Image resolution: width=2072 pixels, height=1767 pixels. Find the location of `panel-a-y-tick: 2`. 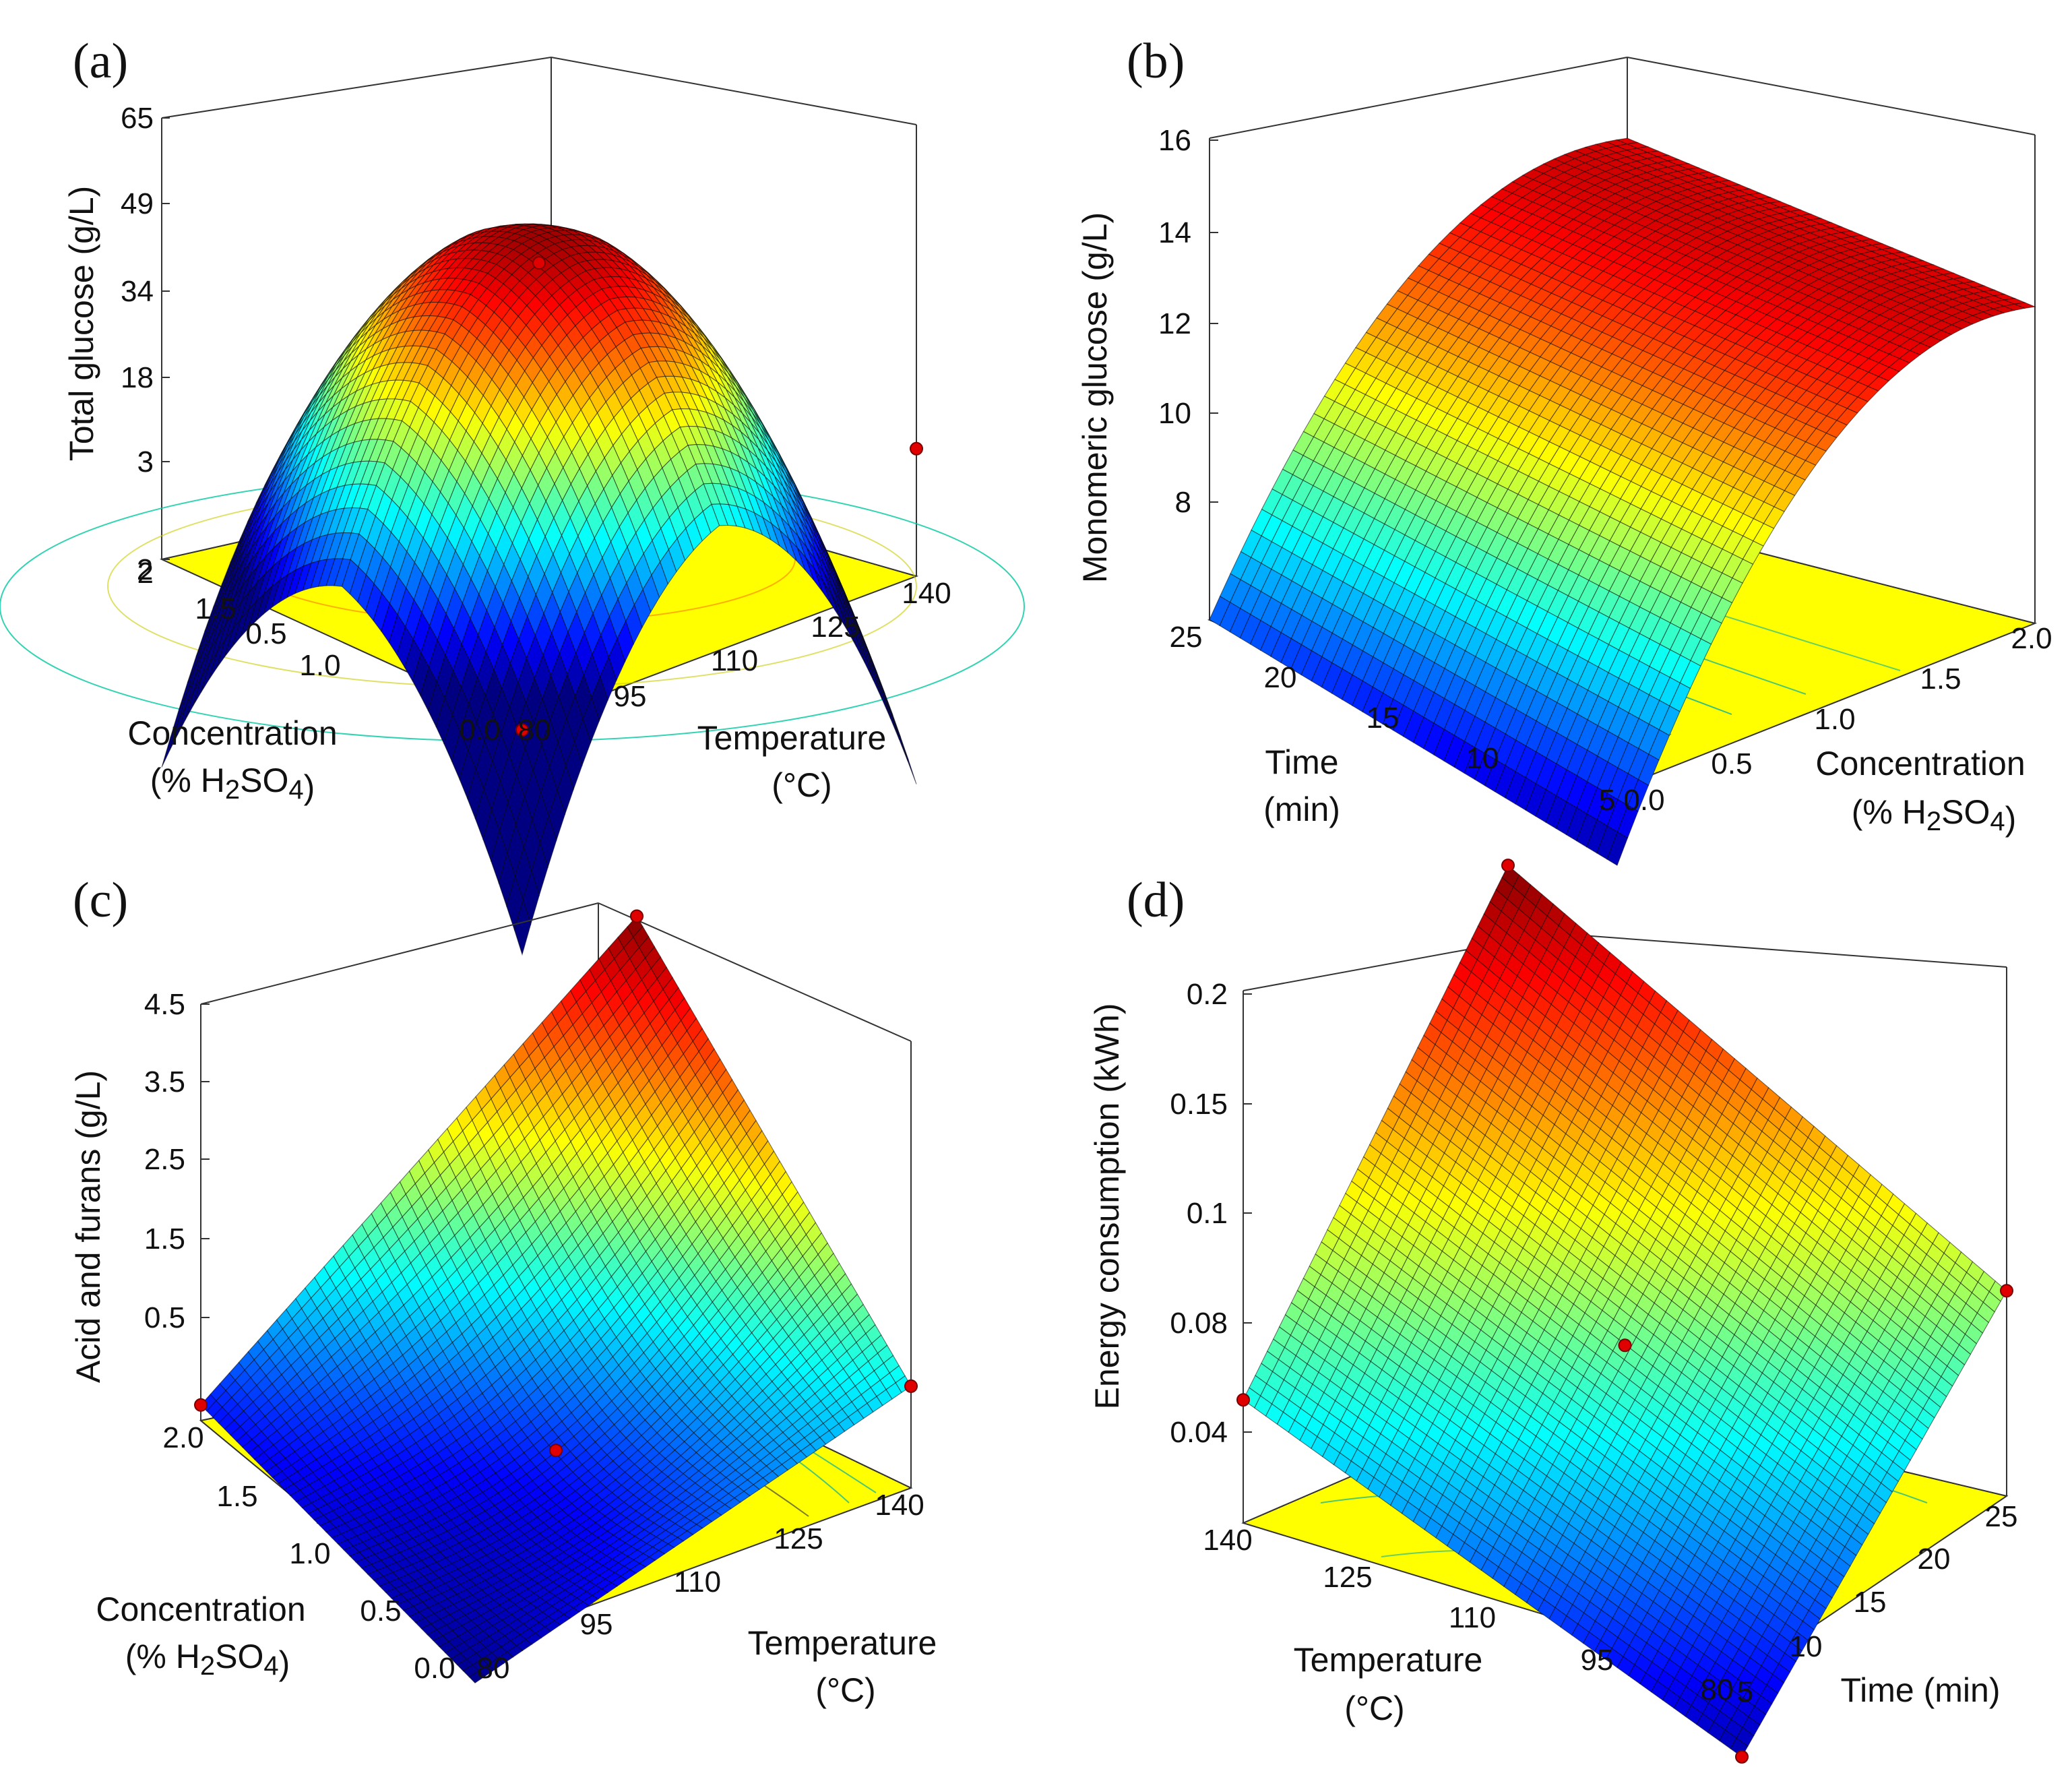

panel-a-y-tick: 2 is located at coordinates (145, 569).